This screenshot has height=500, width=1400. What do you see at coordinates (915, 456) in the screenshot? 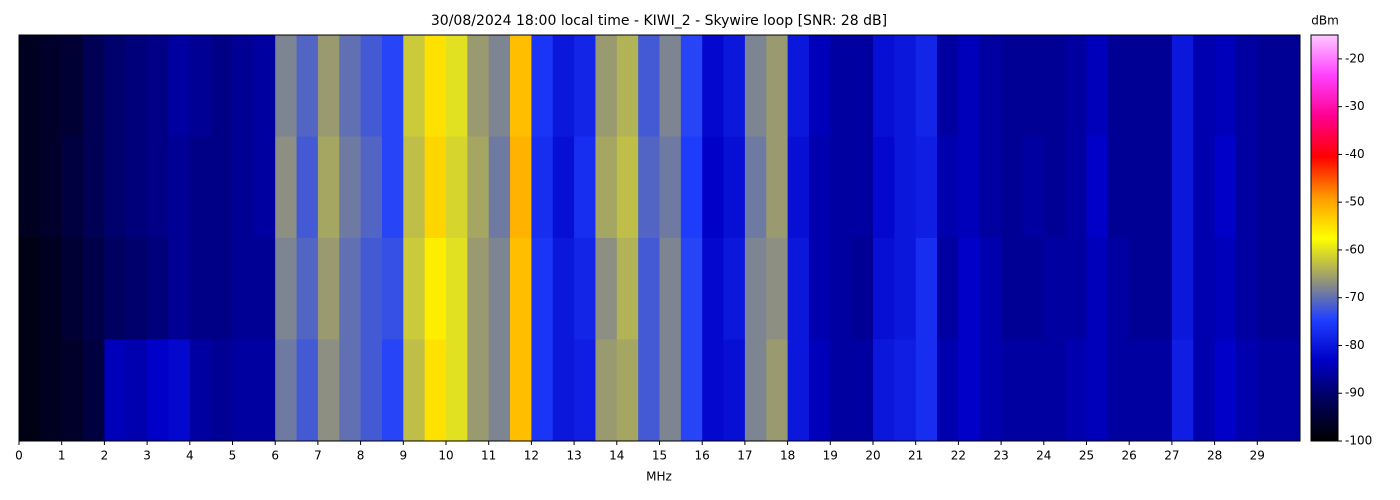
I see `x-tick-label: 21` at bounding box center [915, 456].